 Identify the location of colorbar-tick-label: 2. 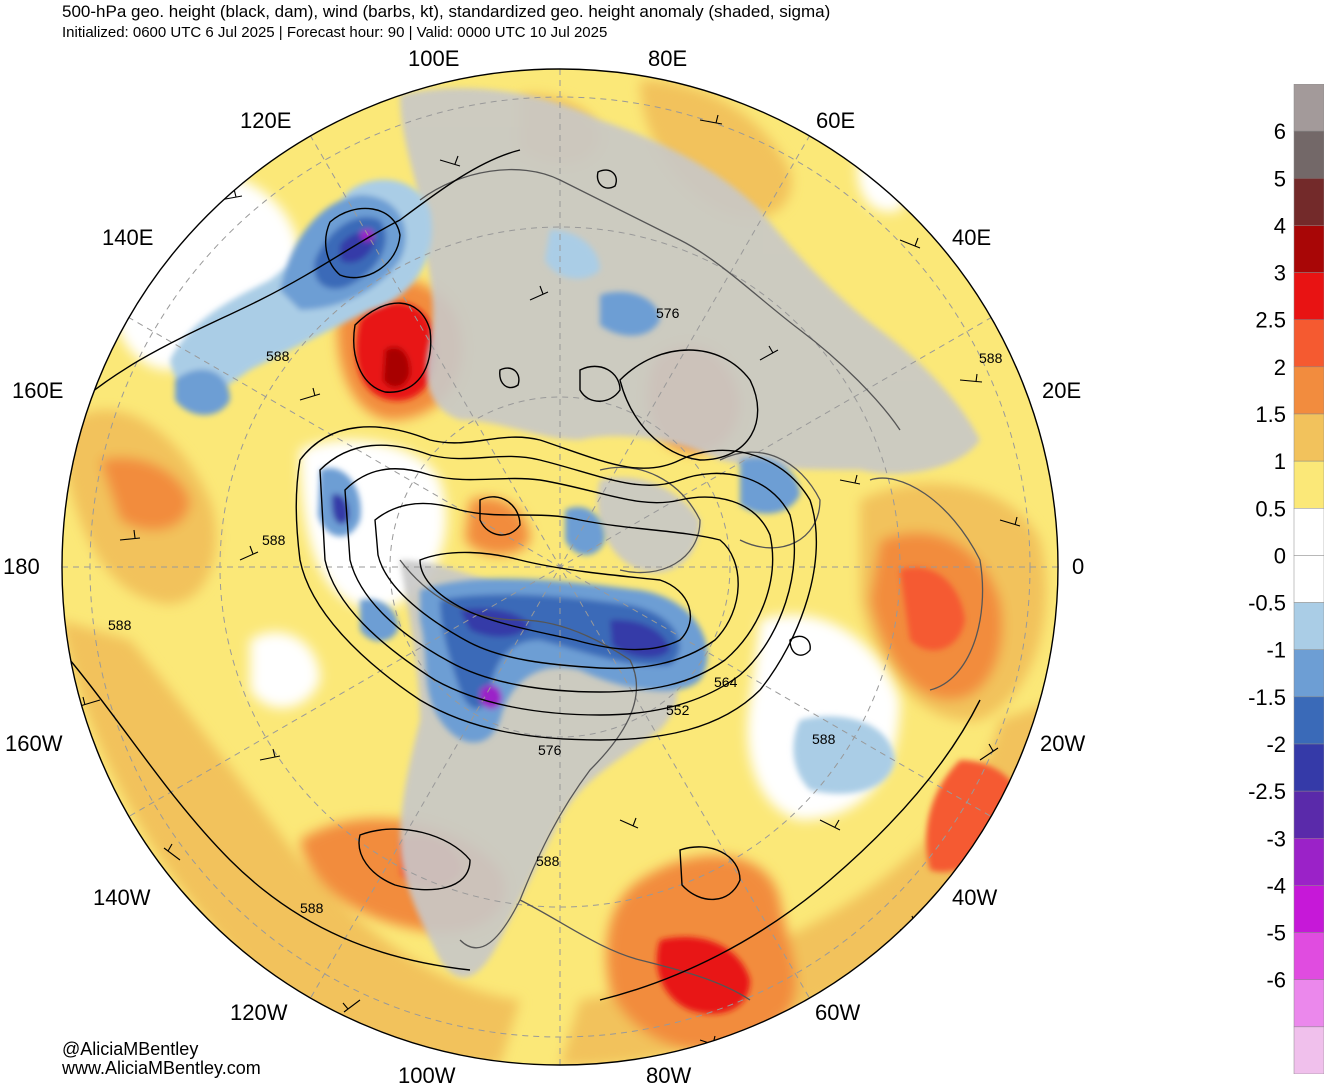
(1280, 367).